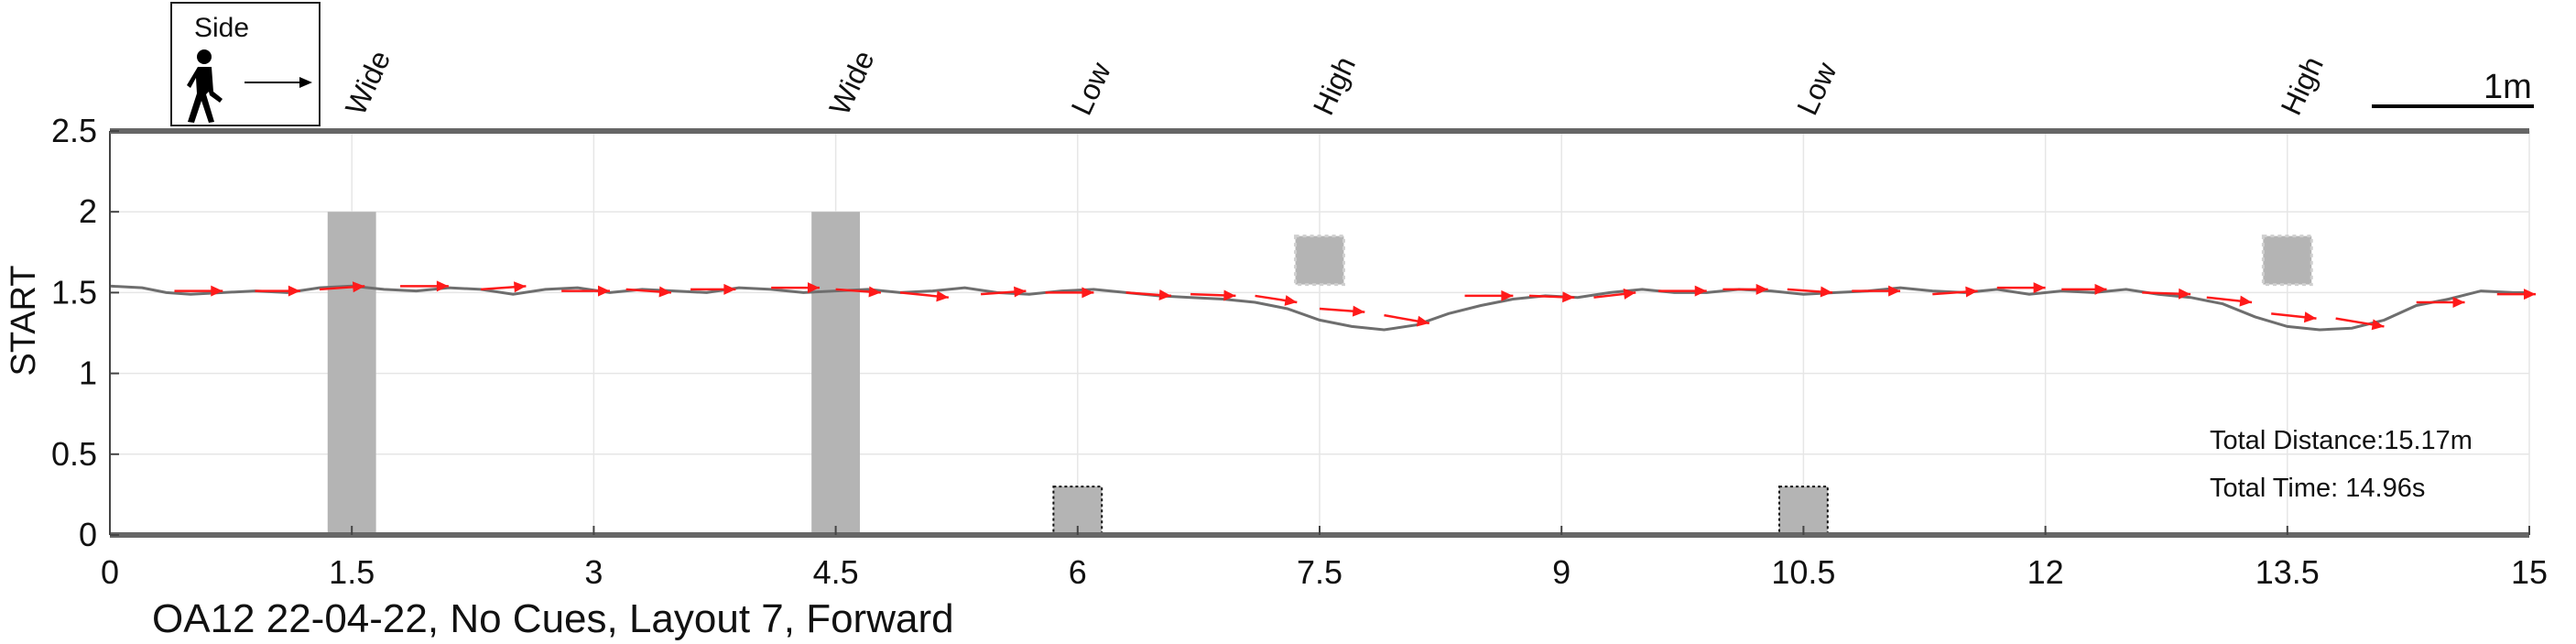  Describe the element at coordinates (1319, 572) in the screenshot. I see `x-tick-label: 7.5` at that location.